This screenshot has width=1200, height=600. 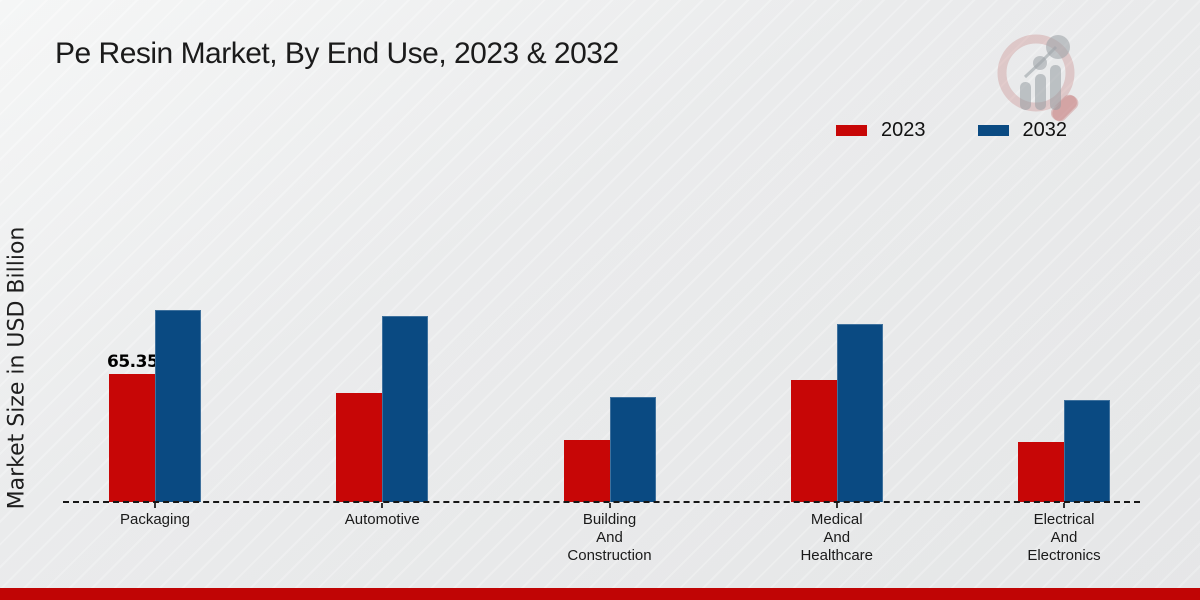 I want to click on legend-item-2023: 2023, so click(x=881, y=130).